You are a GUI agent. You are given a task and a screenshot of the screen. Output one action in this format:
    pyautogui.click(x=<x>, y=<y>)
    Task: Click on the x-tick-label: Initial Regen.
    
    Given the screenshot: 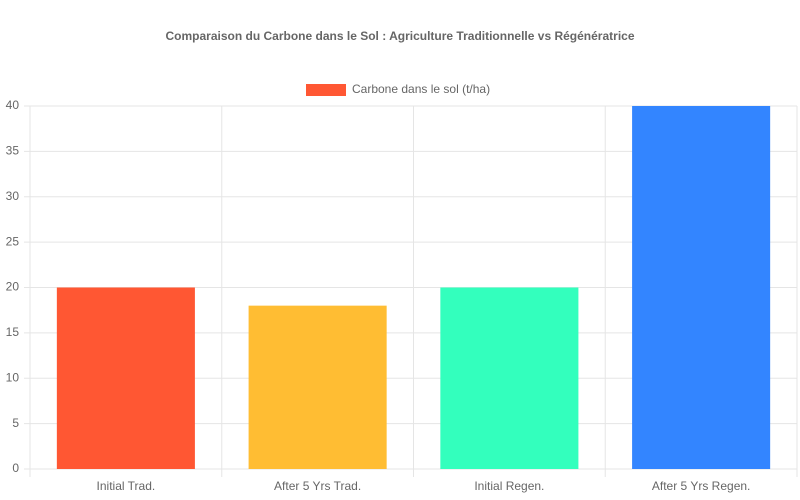 What is the action you would take?
    pyautogui.click(x=509, y=486)
    